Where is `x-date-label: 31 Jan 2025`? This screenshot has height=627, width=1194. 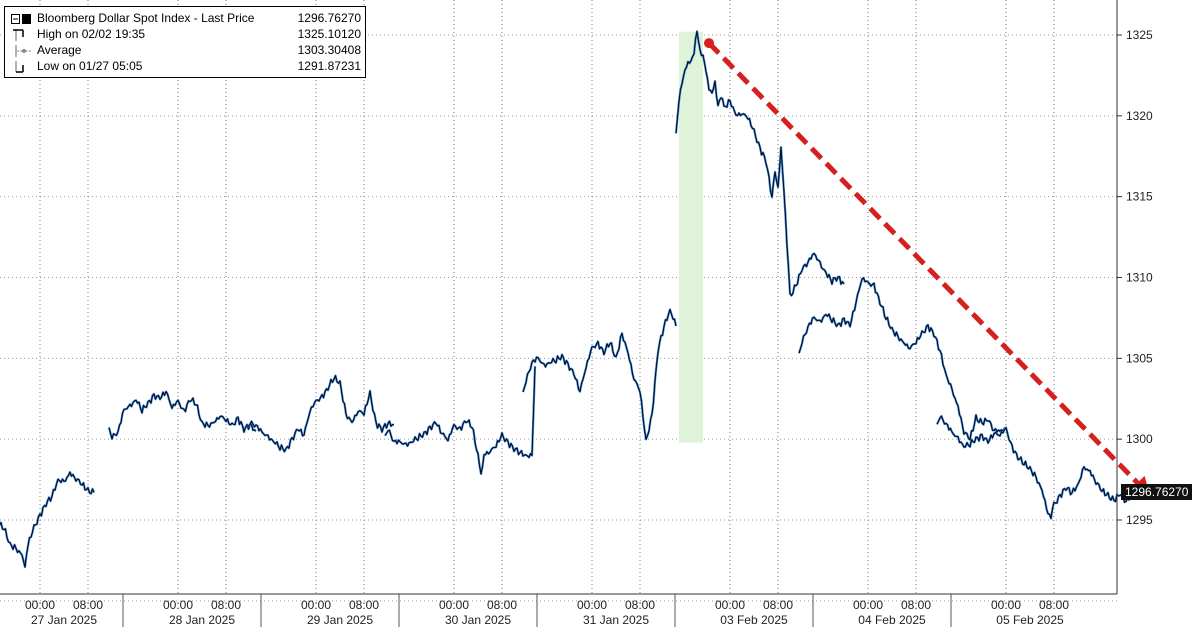 x-date-label: 31 Jan 2025 is located at coordinates (616, 620).